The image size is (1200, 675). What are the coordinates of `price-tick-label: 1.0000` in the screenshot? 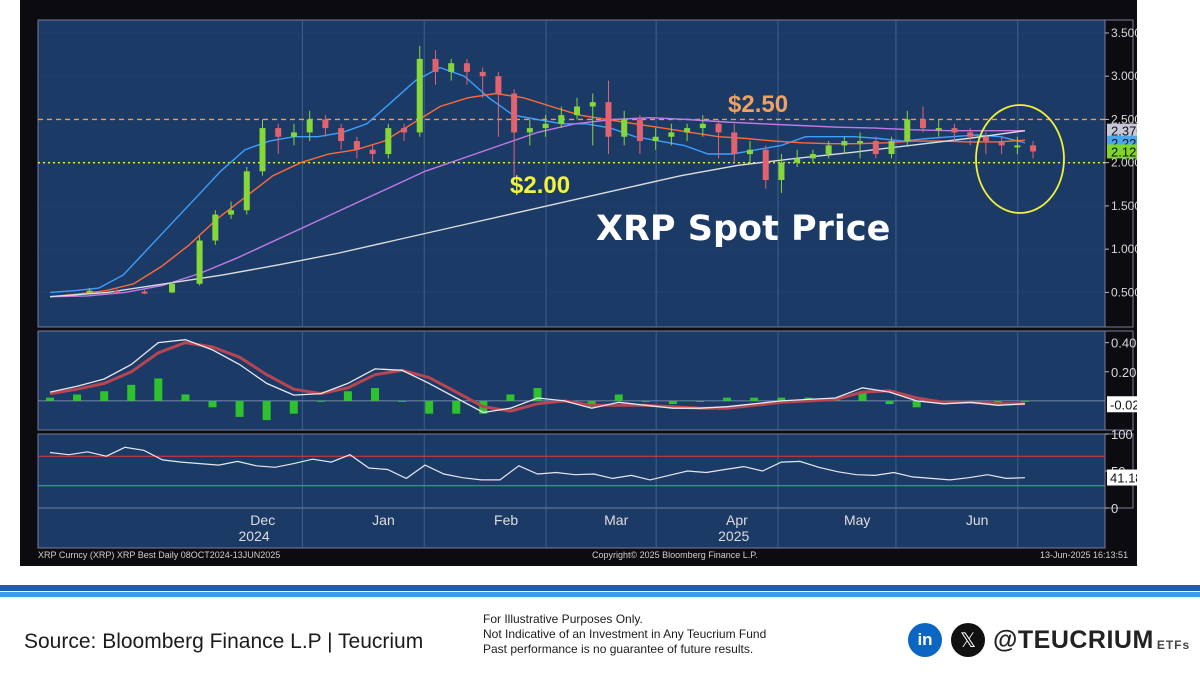 It's located at (1124, 249).